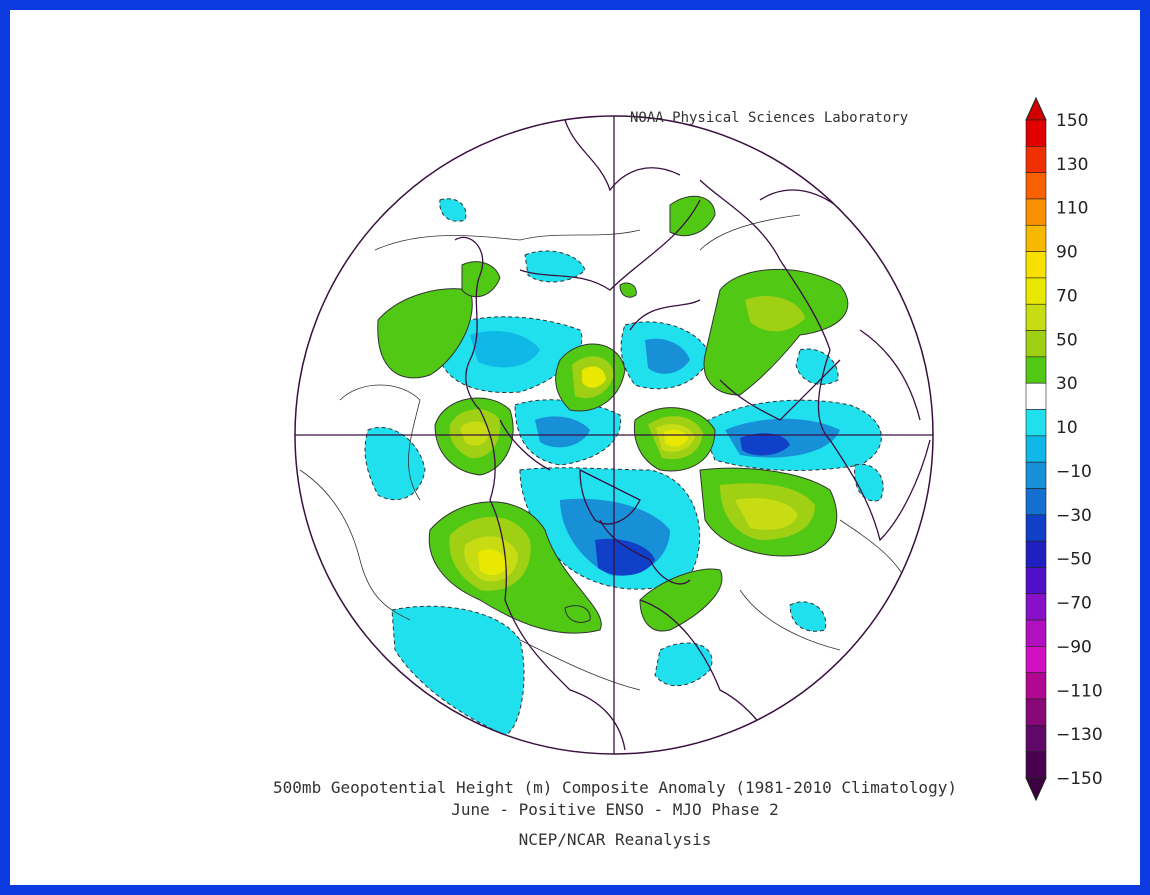 This screenshot has width=1150, height=895. What do you see at coordinates (1074, 647) in the screenshot?
I see `colorbar-tick-label: −90` at bounding box center [1074, 647].